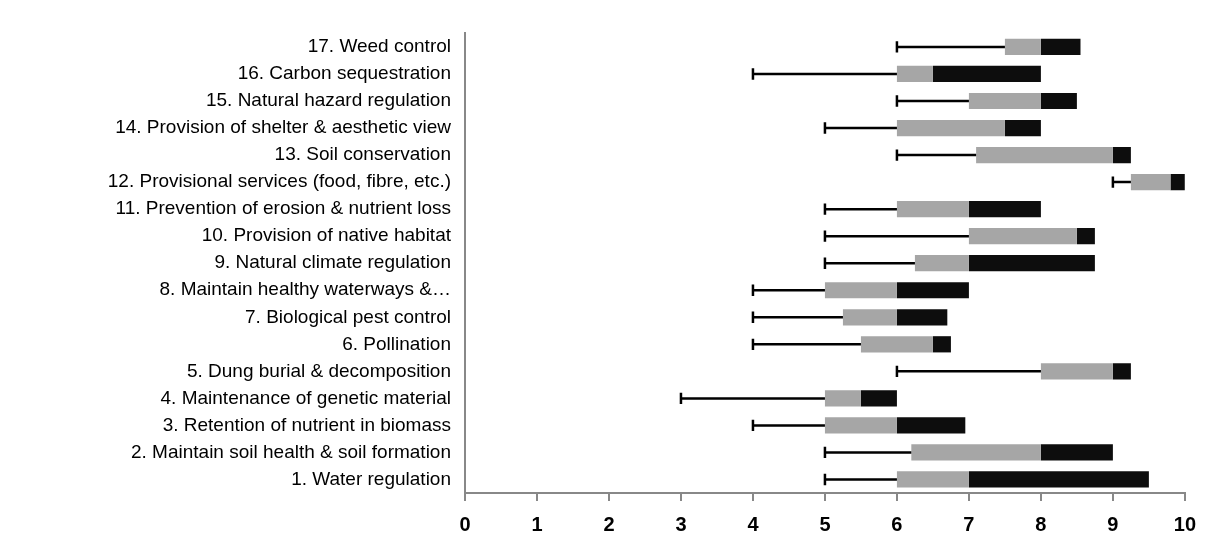 The width and height of the screenshot is (1216, 557). Describe the element at coordinates (1041, 523) in the screenshot. I see `x-tick-label: 8` at that location.